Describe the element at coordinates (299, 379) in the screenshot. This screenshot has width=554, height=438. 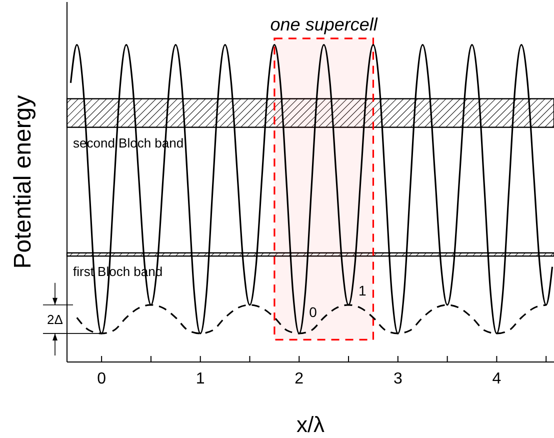
I see `x-tick-label: 2` at that location.